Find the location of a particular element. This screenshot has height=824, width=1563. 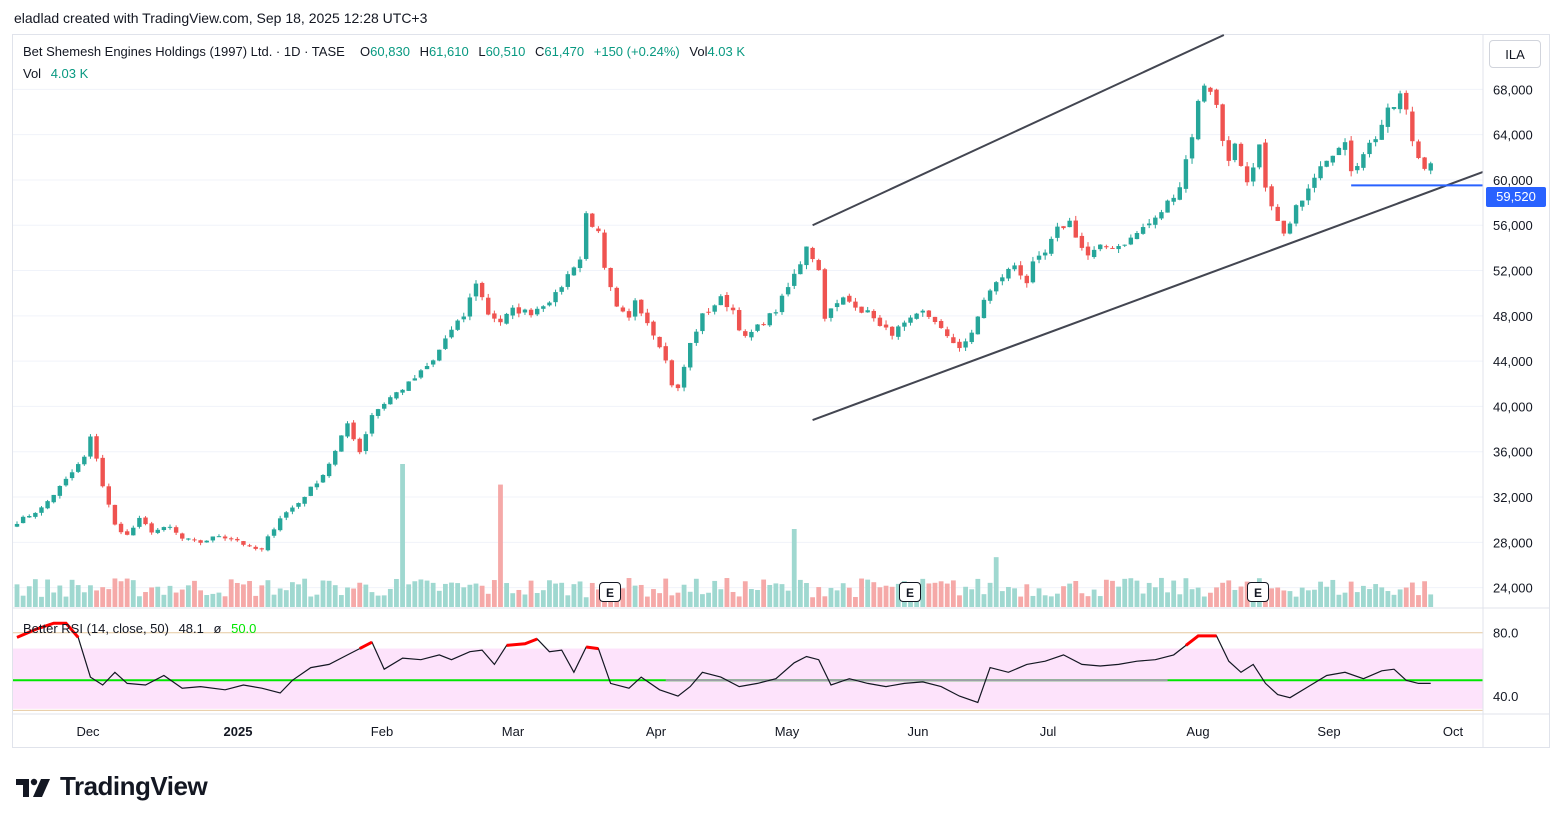

change-value: +150 (+0.24%) is located at coordinates (636, 51).